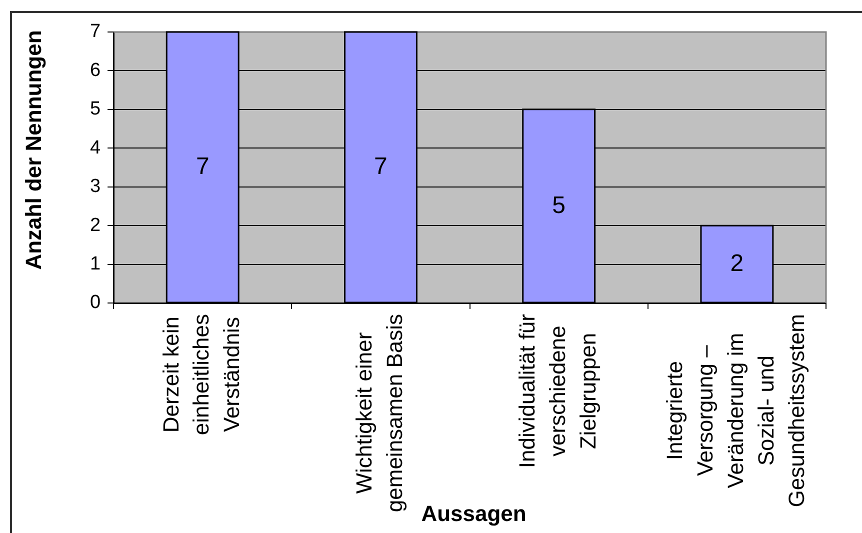 The image size is (862, 533). What do you see at coordinates (95, 109) in the screenshot?
I see `y-tick-label: 5` at bounding box center [95, 109].